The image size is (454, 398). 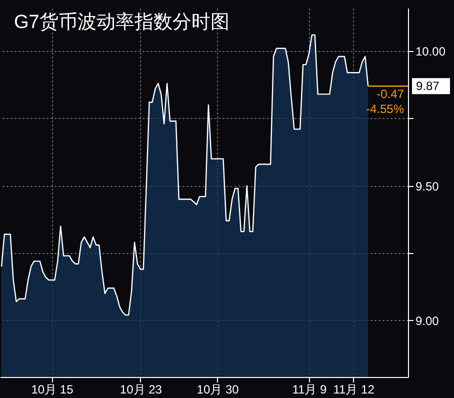 What do you see at coordinates (218, 389) in the screenshot?
I see `x-tick-label: 10月 30` at bounding box center [218, 389].